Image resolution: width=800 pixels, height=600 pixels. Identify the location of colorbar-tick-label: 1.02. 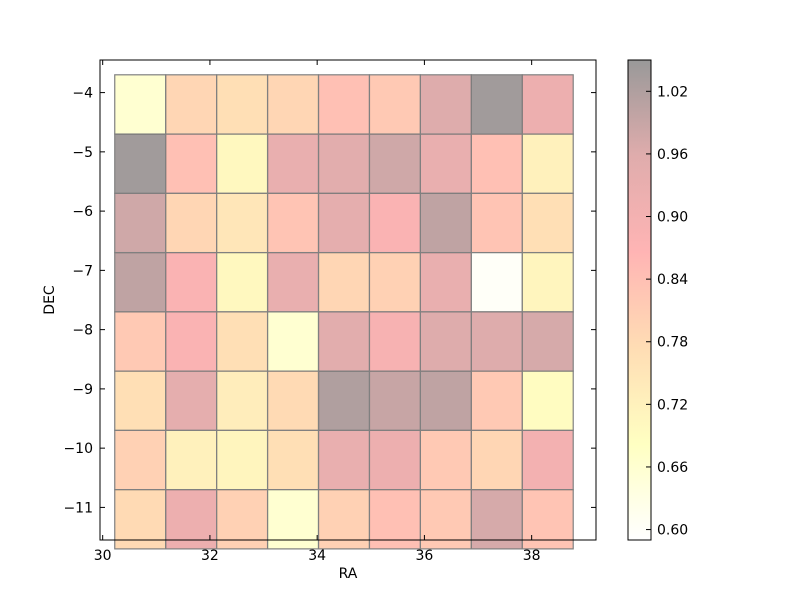
(672, 92).